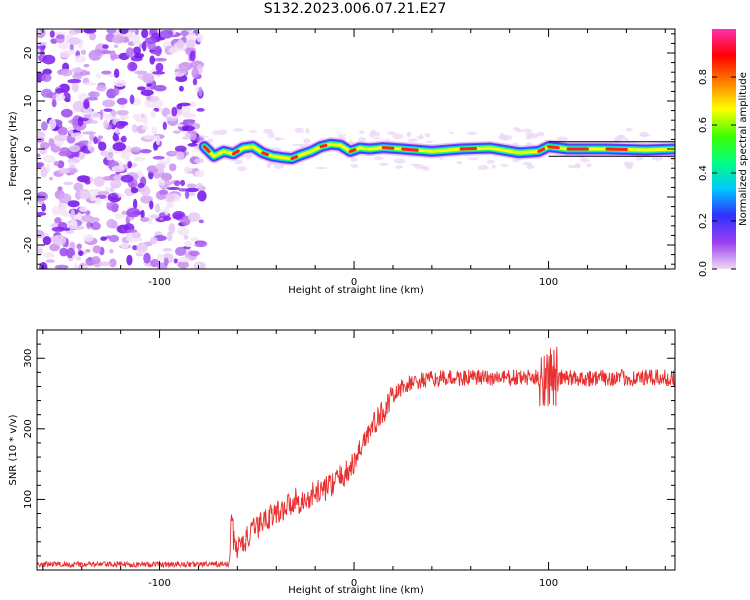  Describe the element at coordinates (703, 173) in the screenshot. I see `colorbar-tick-label: 0.4` at that location.